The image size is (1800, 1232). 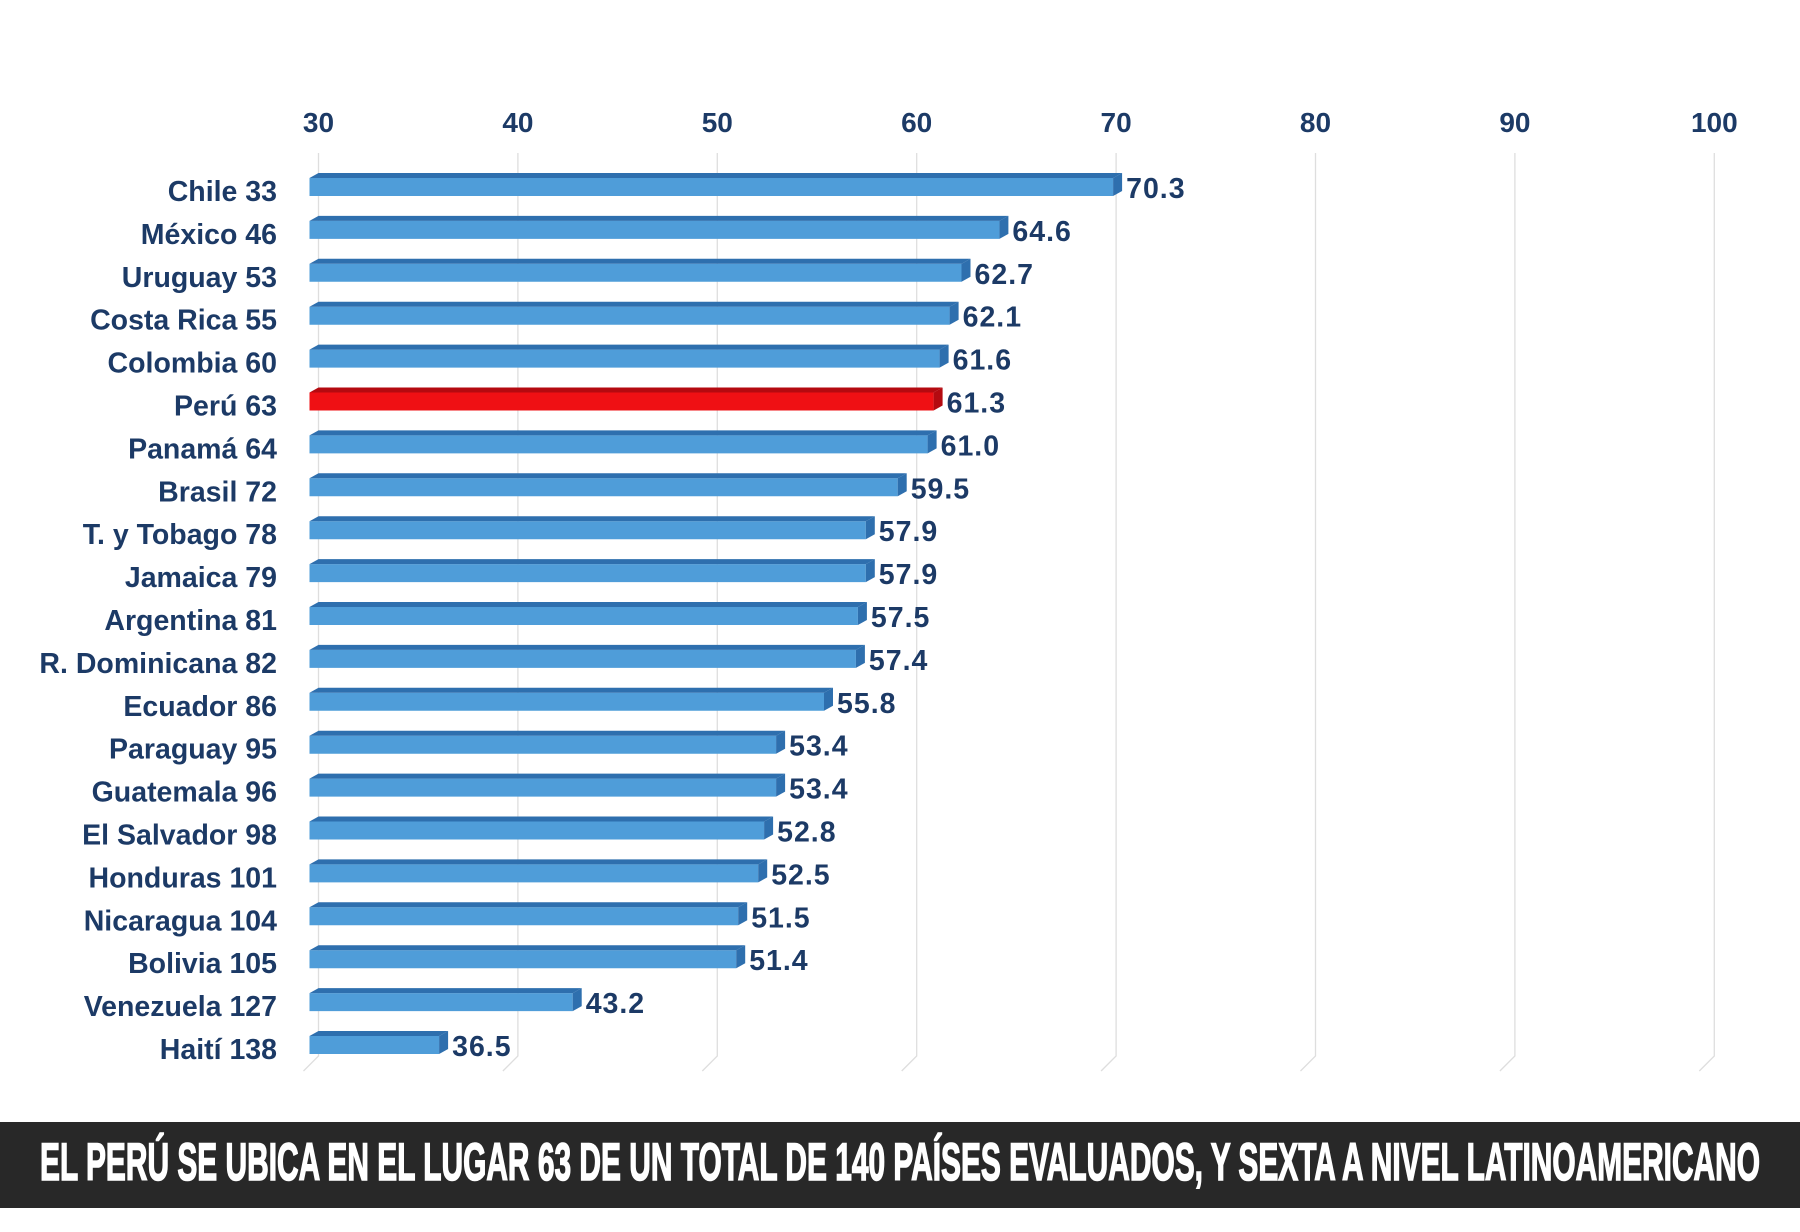 I want to click on svg-text: Haití 138, so click(x=218, y=1050).